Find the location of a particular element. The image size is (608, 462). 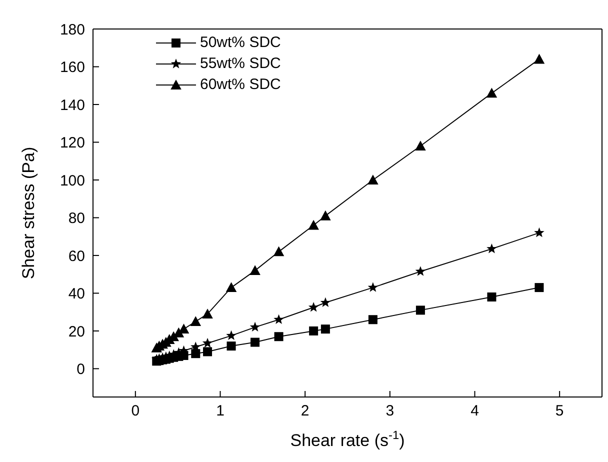

y-tick-label: 20 is located at coordinates (76, 331).